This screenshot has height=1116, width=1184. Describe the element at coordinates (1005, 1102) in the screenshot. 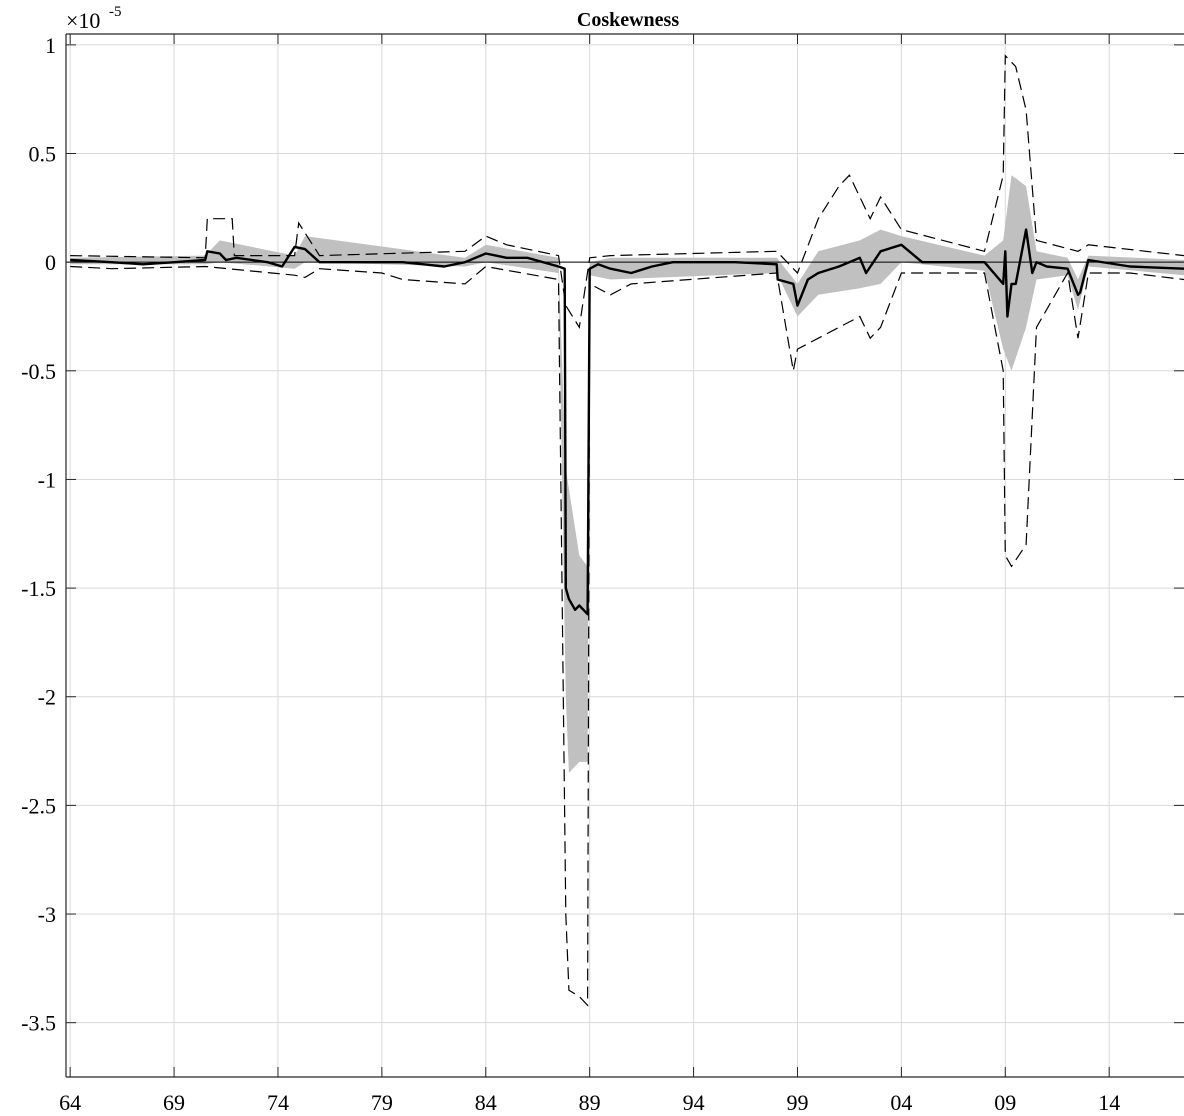

I see `x-tick-label-9: 09` at that location.